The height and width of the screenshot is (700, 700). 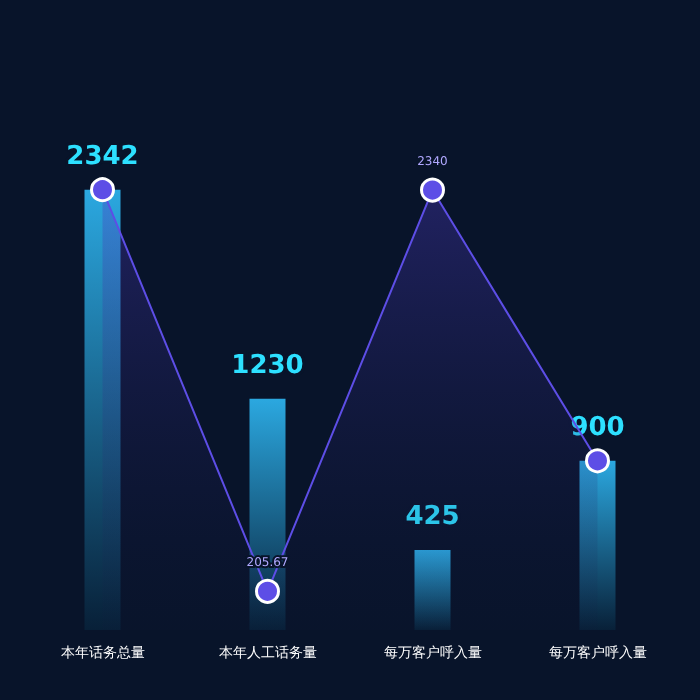 What do you see at coordinates (432, 517) in the screenshot?
I see `data-label: 425` at bounding box center [432, 517].